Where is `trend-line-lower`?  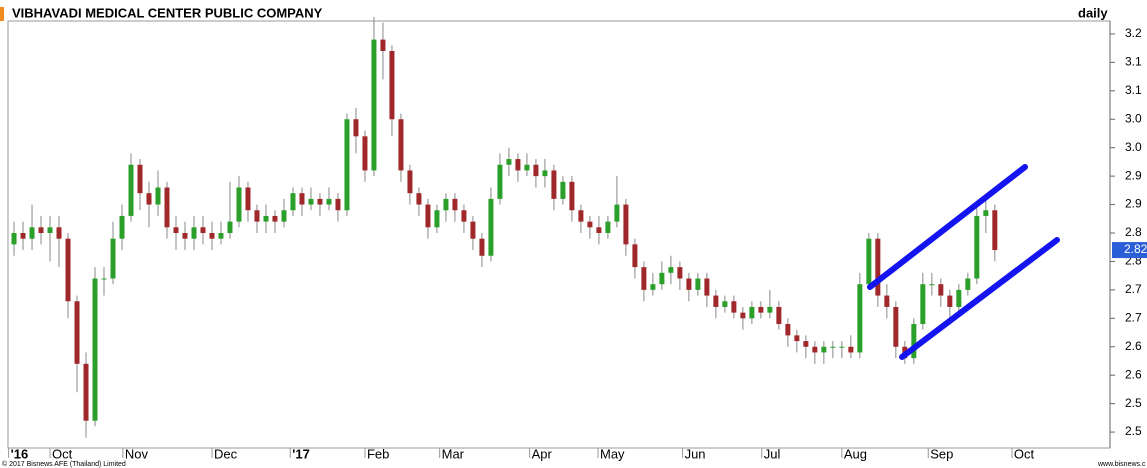 trend-line-lower is located at coordinates (979, 298).